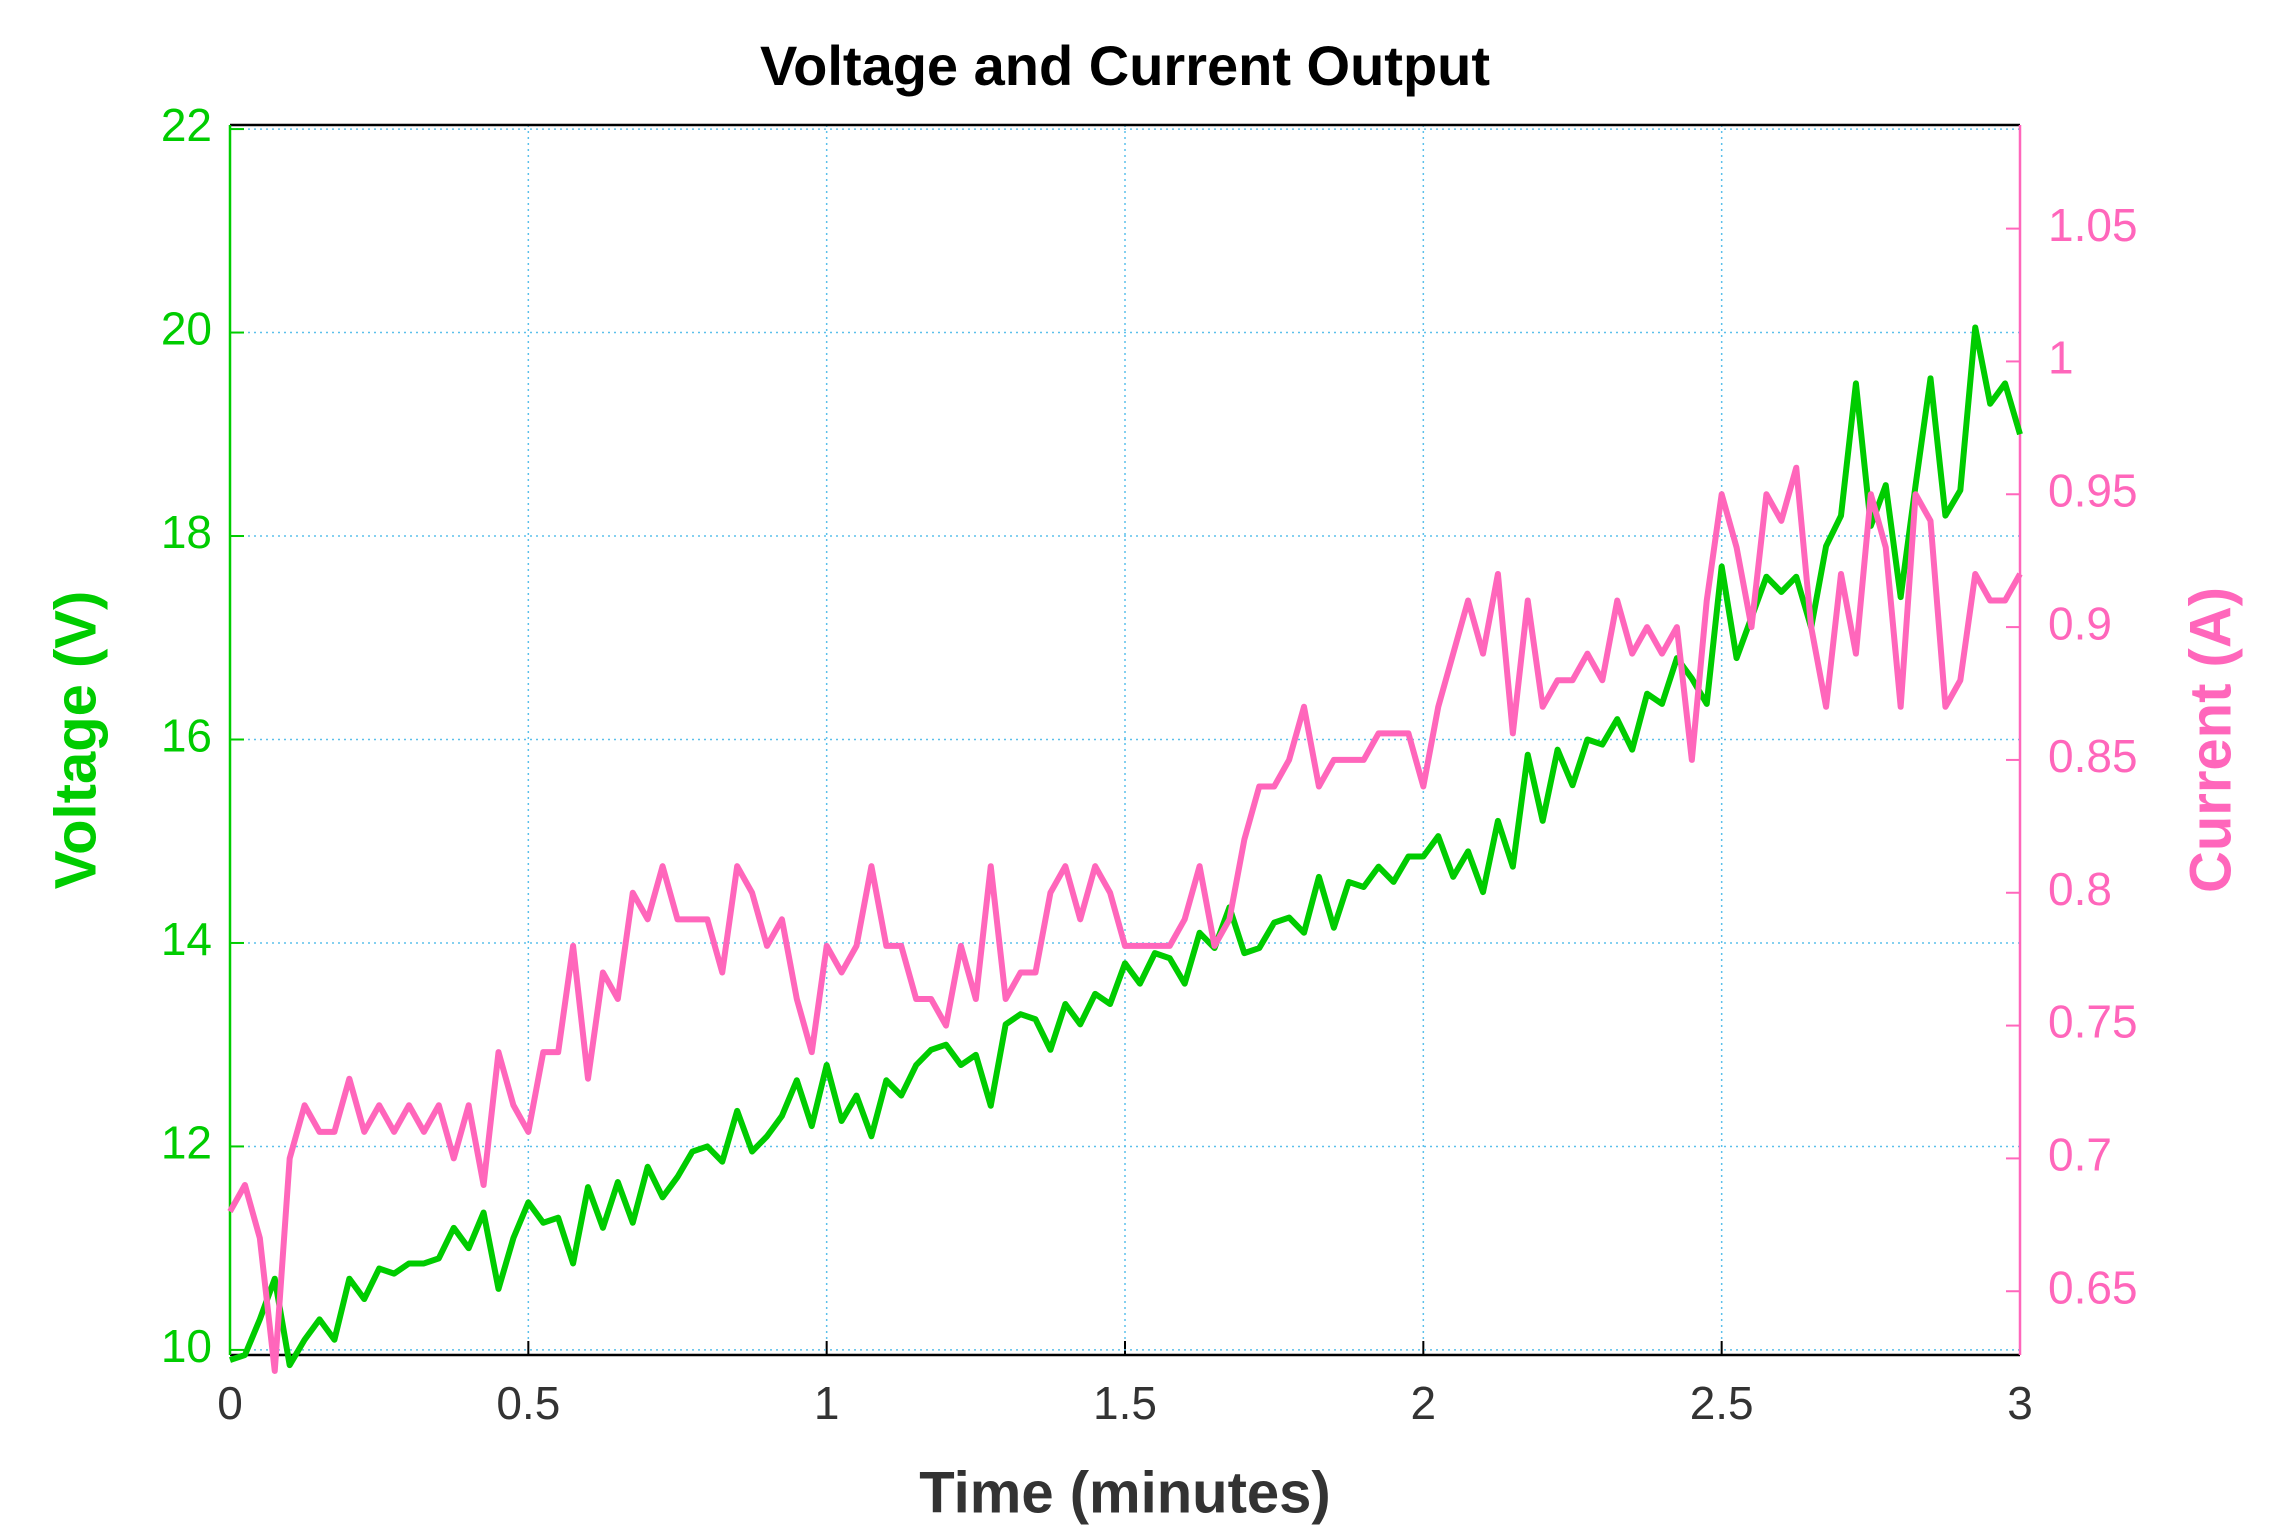 The width and height of the screenshot is (2286, 1539). I want to click on y2-axis-label: Current (A), so click(2210, 740).